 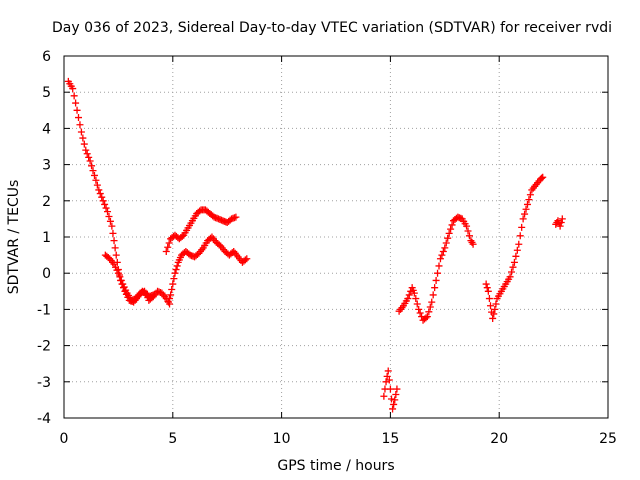 I want to click on x-tick-label: 20, so click(x=499, y=439).